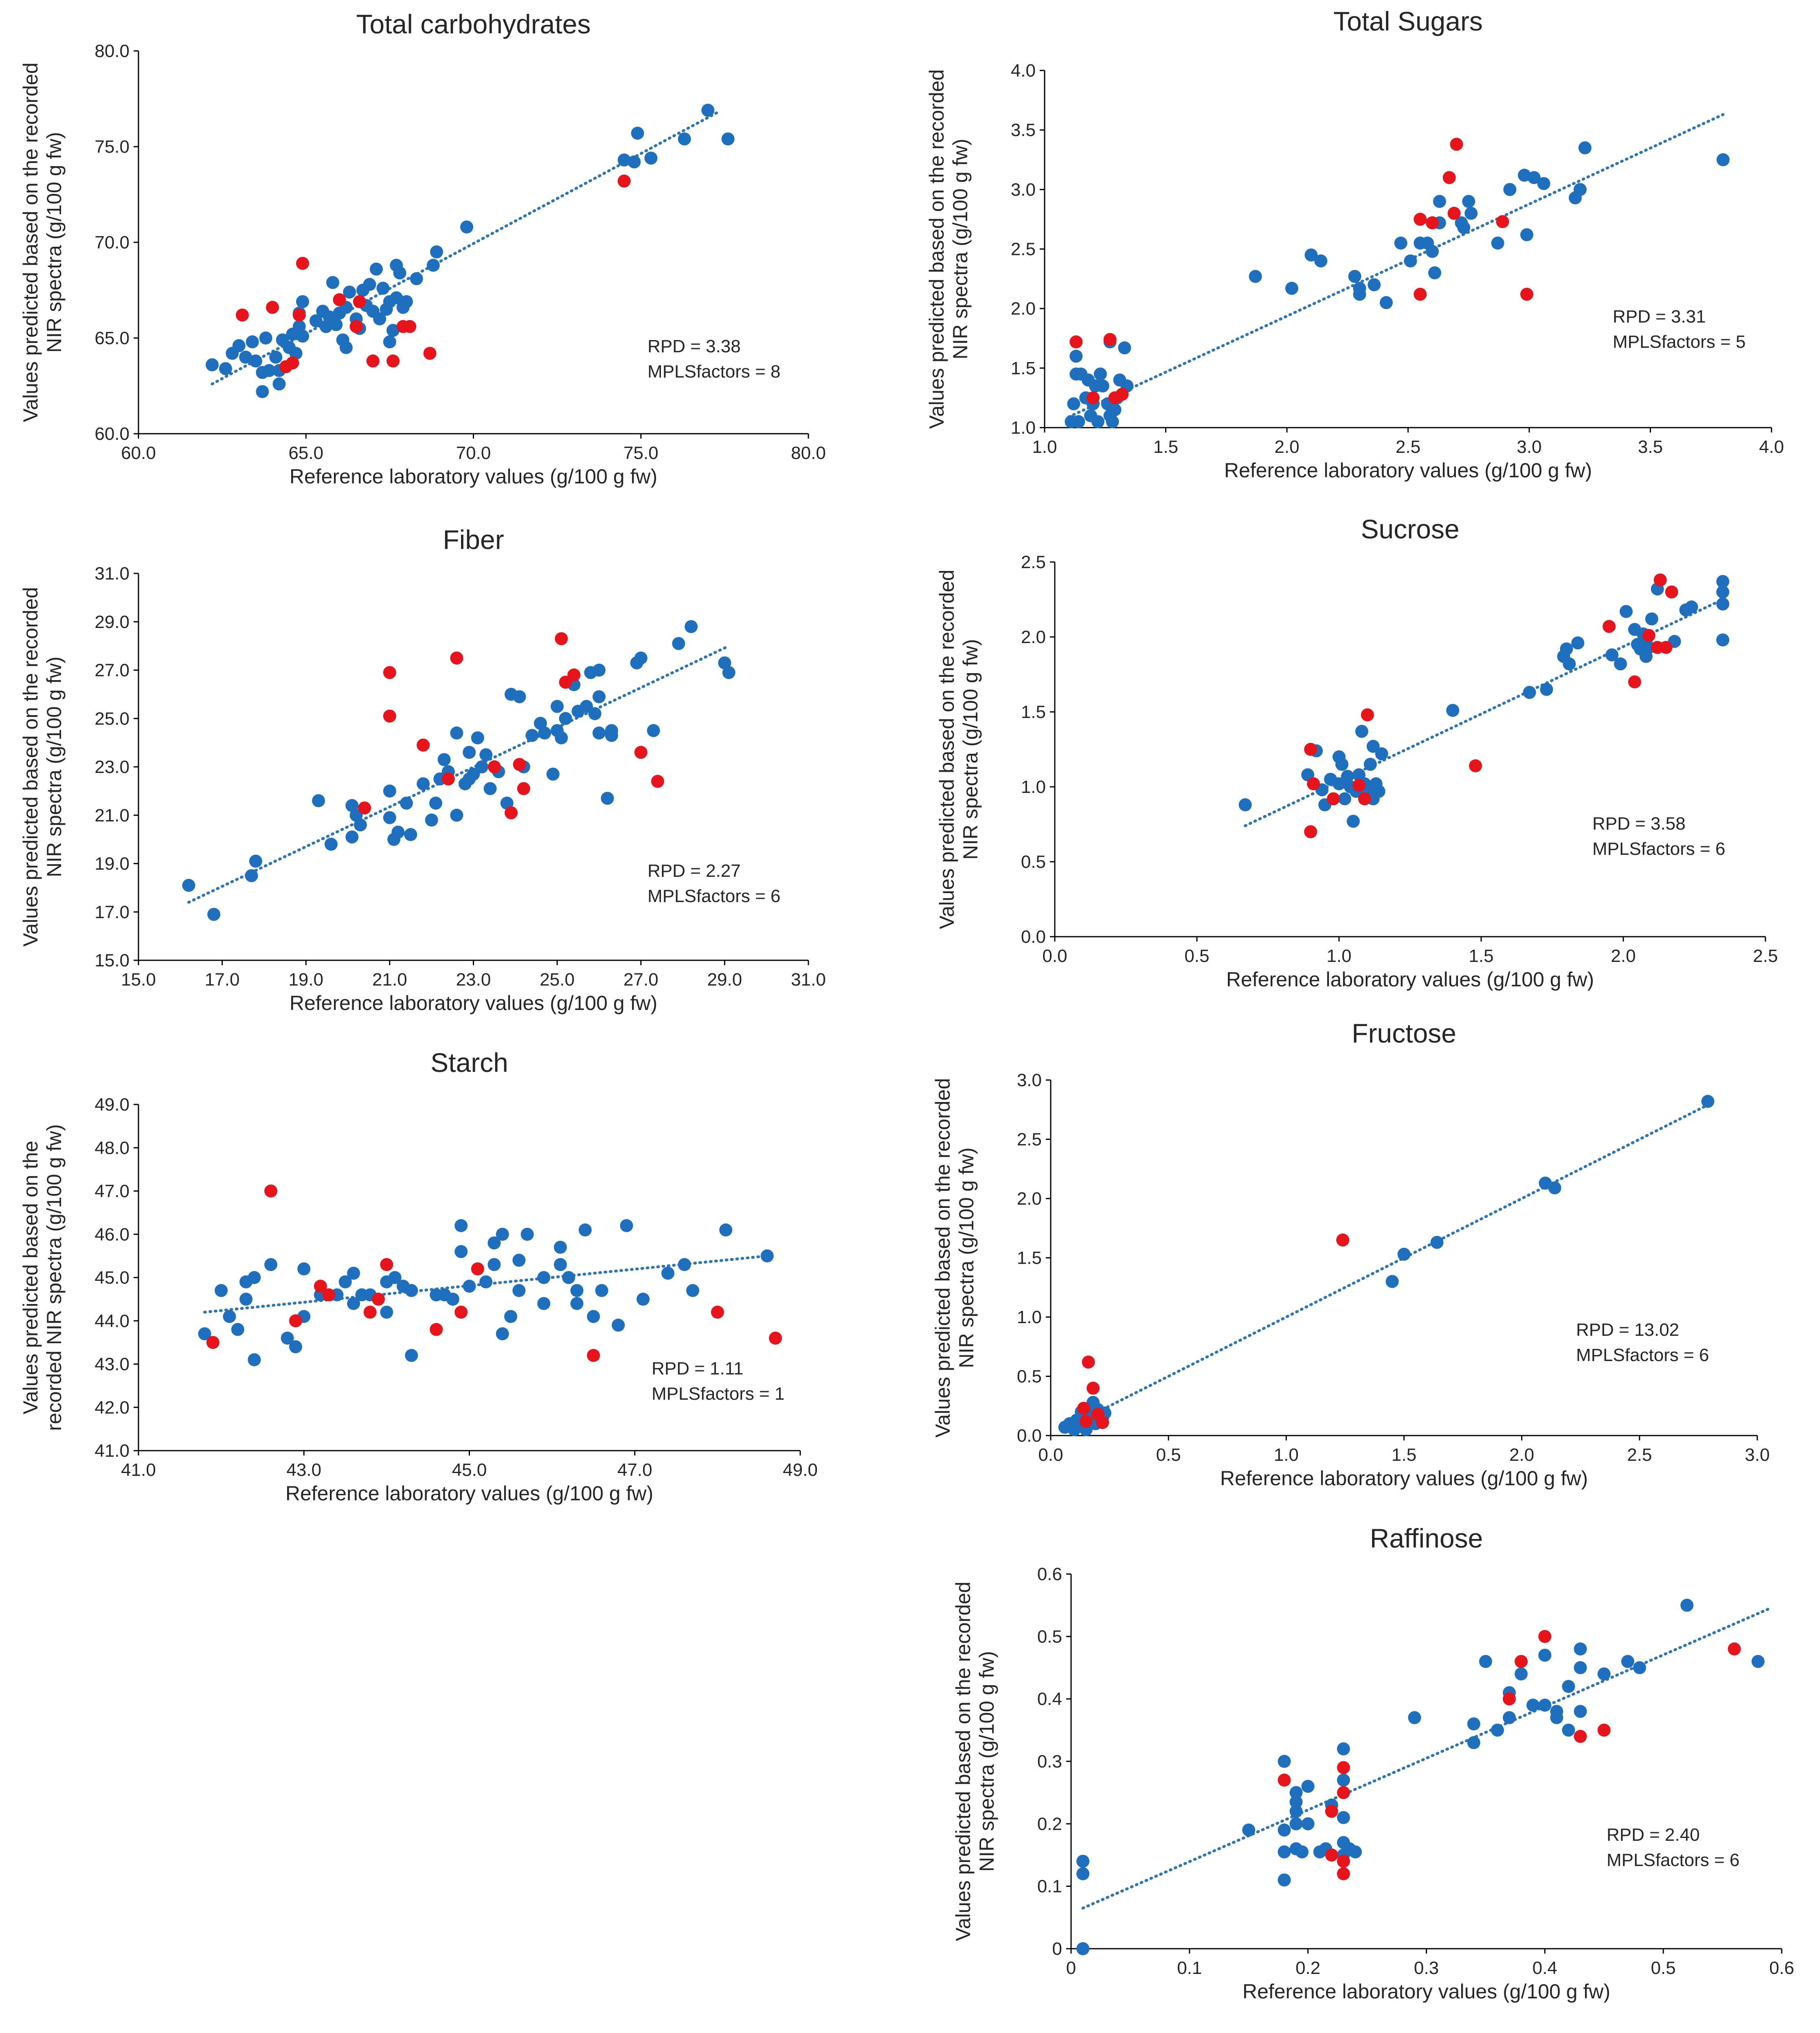  What do you see at coordinates (1050, 1455) in the screenshot?
I see `fructose-x-tick-label: 0.0` at bounding box center [1050, 1455].